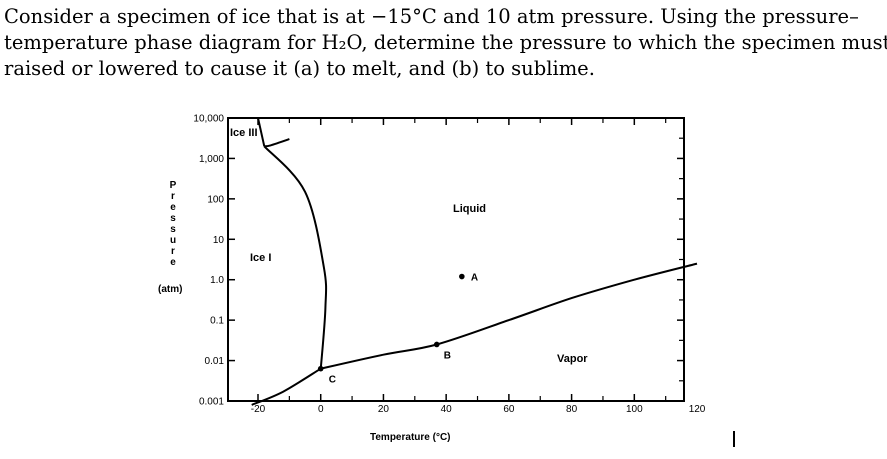 The height and width of the screenshot is (459, 887). What do you see at coordinates (215, 199) in the screenshot?
I see `y-tick-label-2: 100` at bounding box center [215, 199].